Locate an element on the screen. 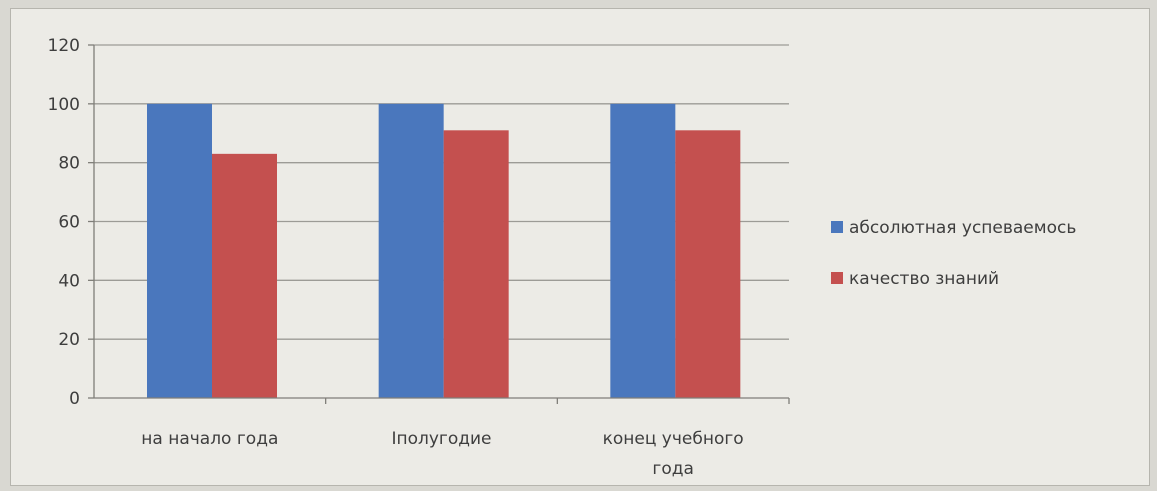  legend: абсолютная успеваемось качество знаний is located at coordinates (953, 253).